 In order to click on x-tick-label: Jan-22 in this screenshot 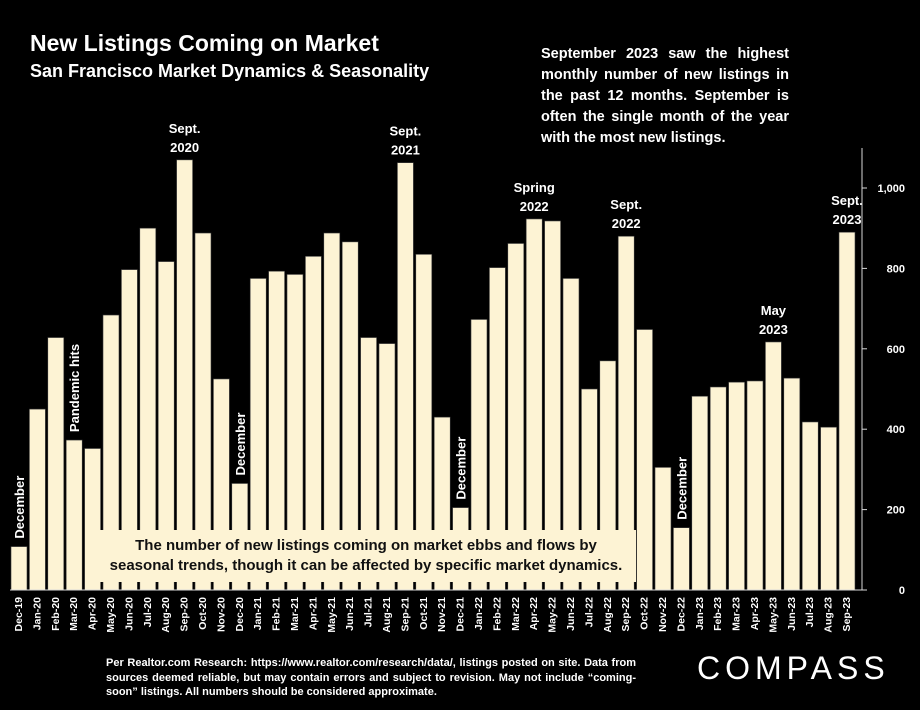, I will do `click(479, 613)`.